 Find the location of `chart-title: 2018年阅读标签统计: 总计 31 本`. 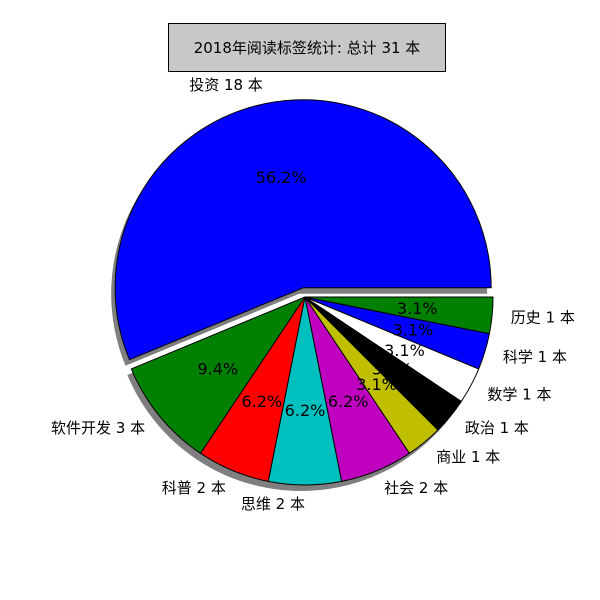

chart-title: 2018年阅读标签统计: 总计 31 本 is located at coordinates (307, 47).